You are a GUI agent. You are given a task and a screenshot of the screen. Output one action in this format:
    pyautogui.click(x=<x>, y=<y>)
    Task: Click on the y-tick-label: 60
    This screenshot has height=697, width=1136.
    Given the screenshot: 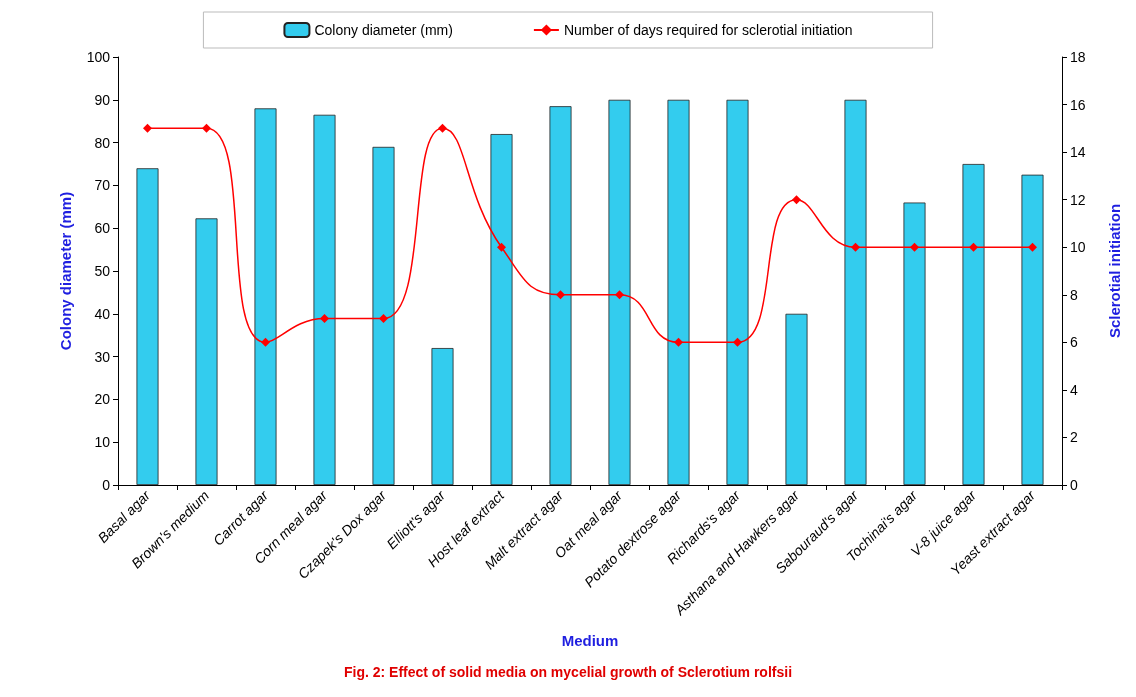 What is the action you would take?
    pyautogui.click(x=102, y=228)
    